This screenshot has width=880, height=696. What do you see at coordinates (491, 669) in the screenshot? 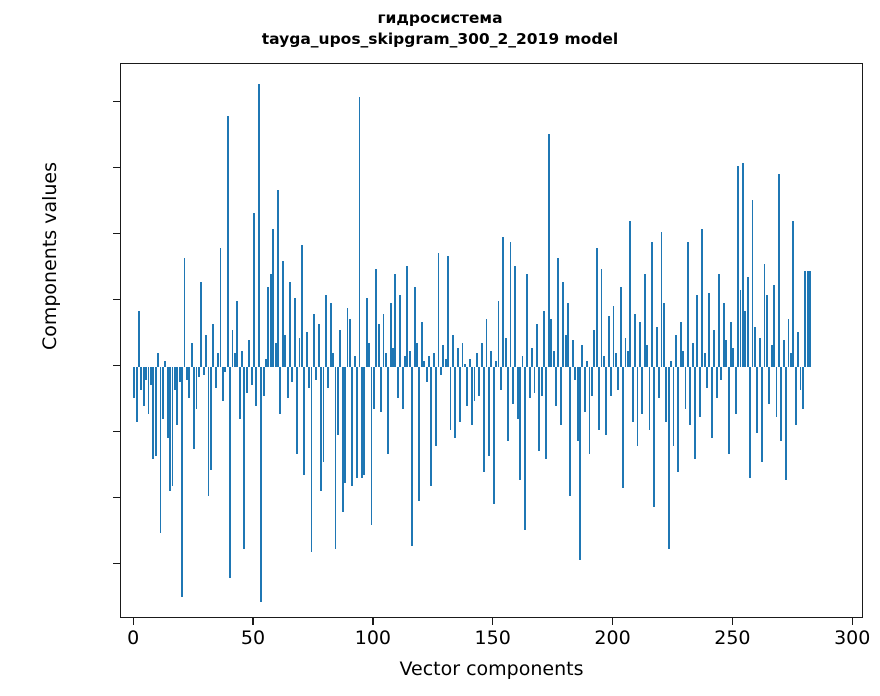
I see `x-axis-label: Vector components` at bounding box center [491, 669].